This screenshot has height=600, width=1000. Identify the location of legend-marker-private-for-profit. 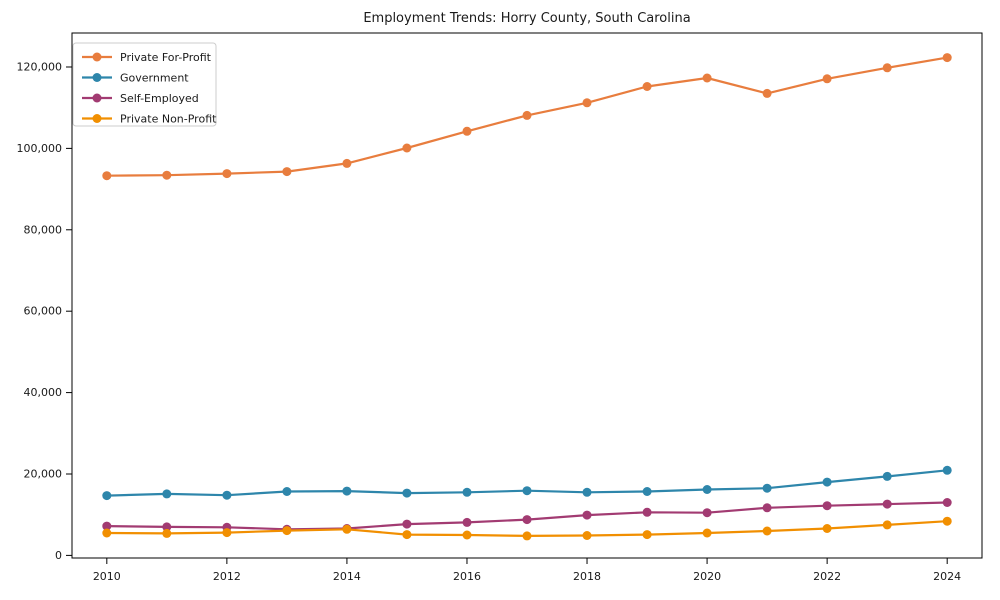
(97, 57).